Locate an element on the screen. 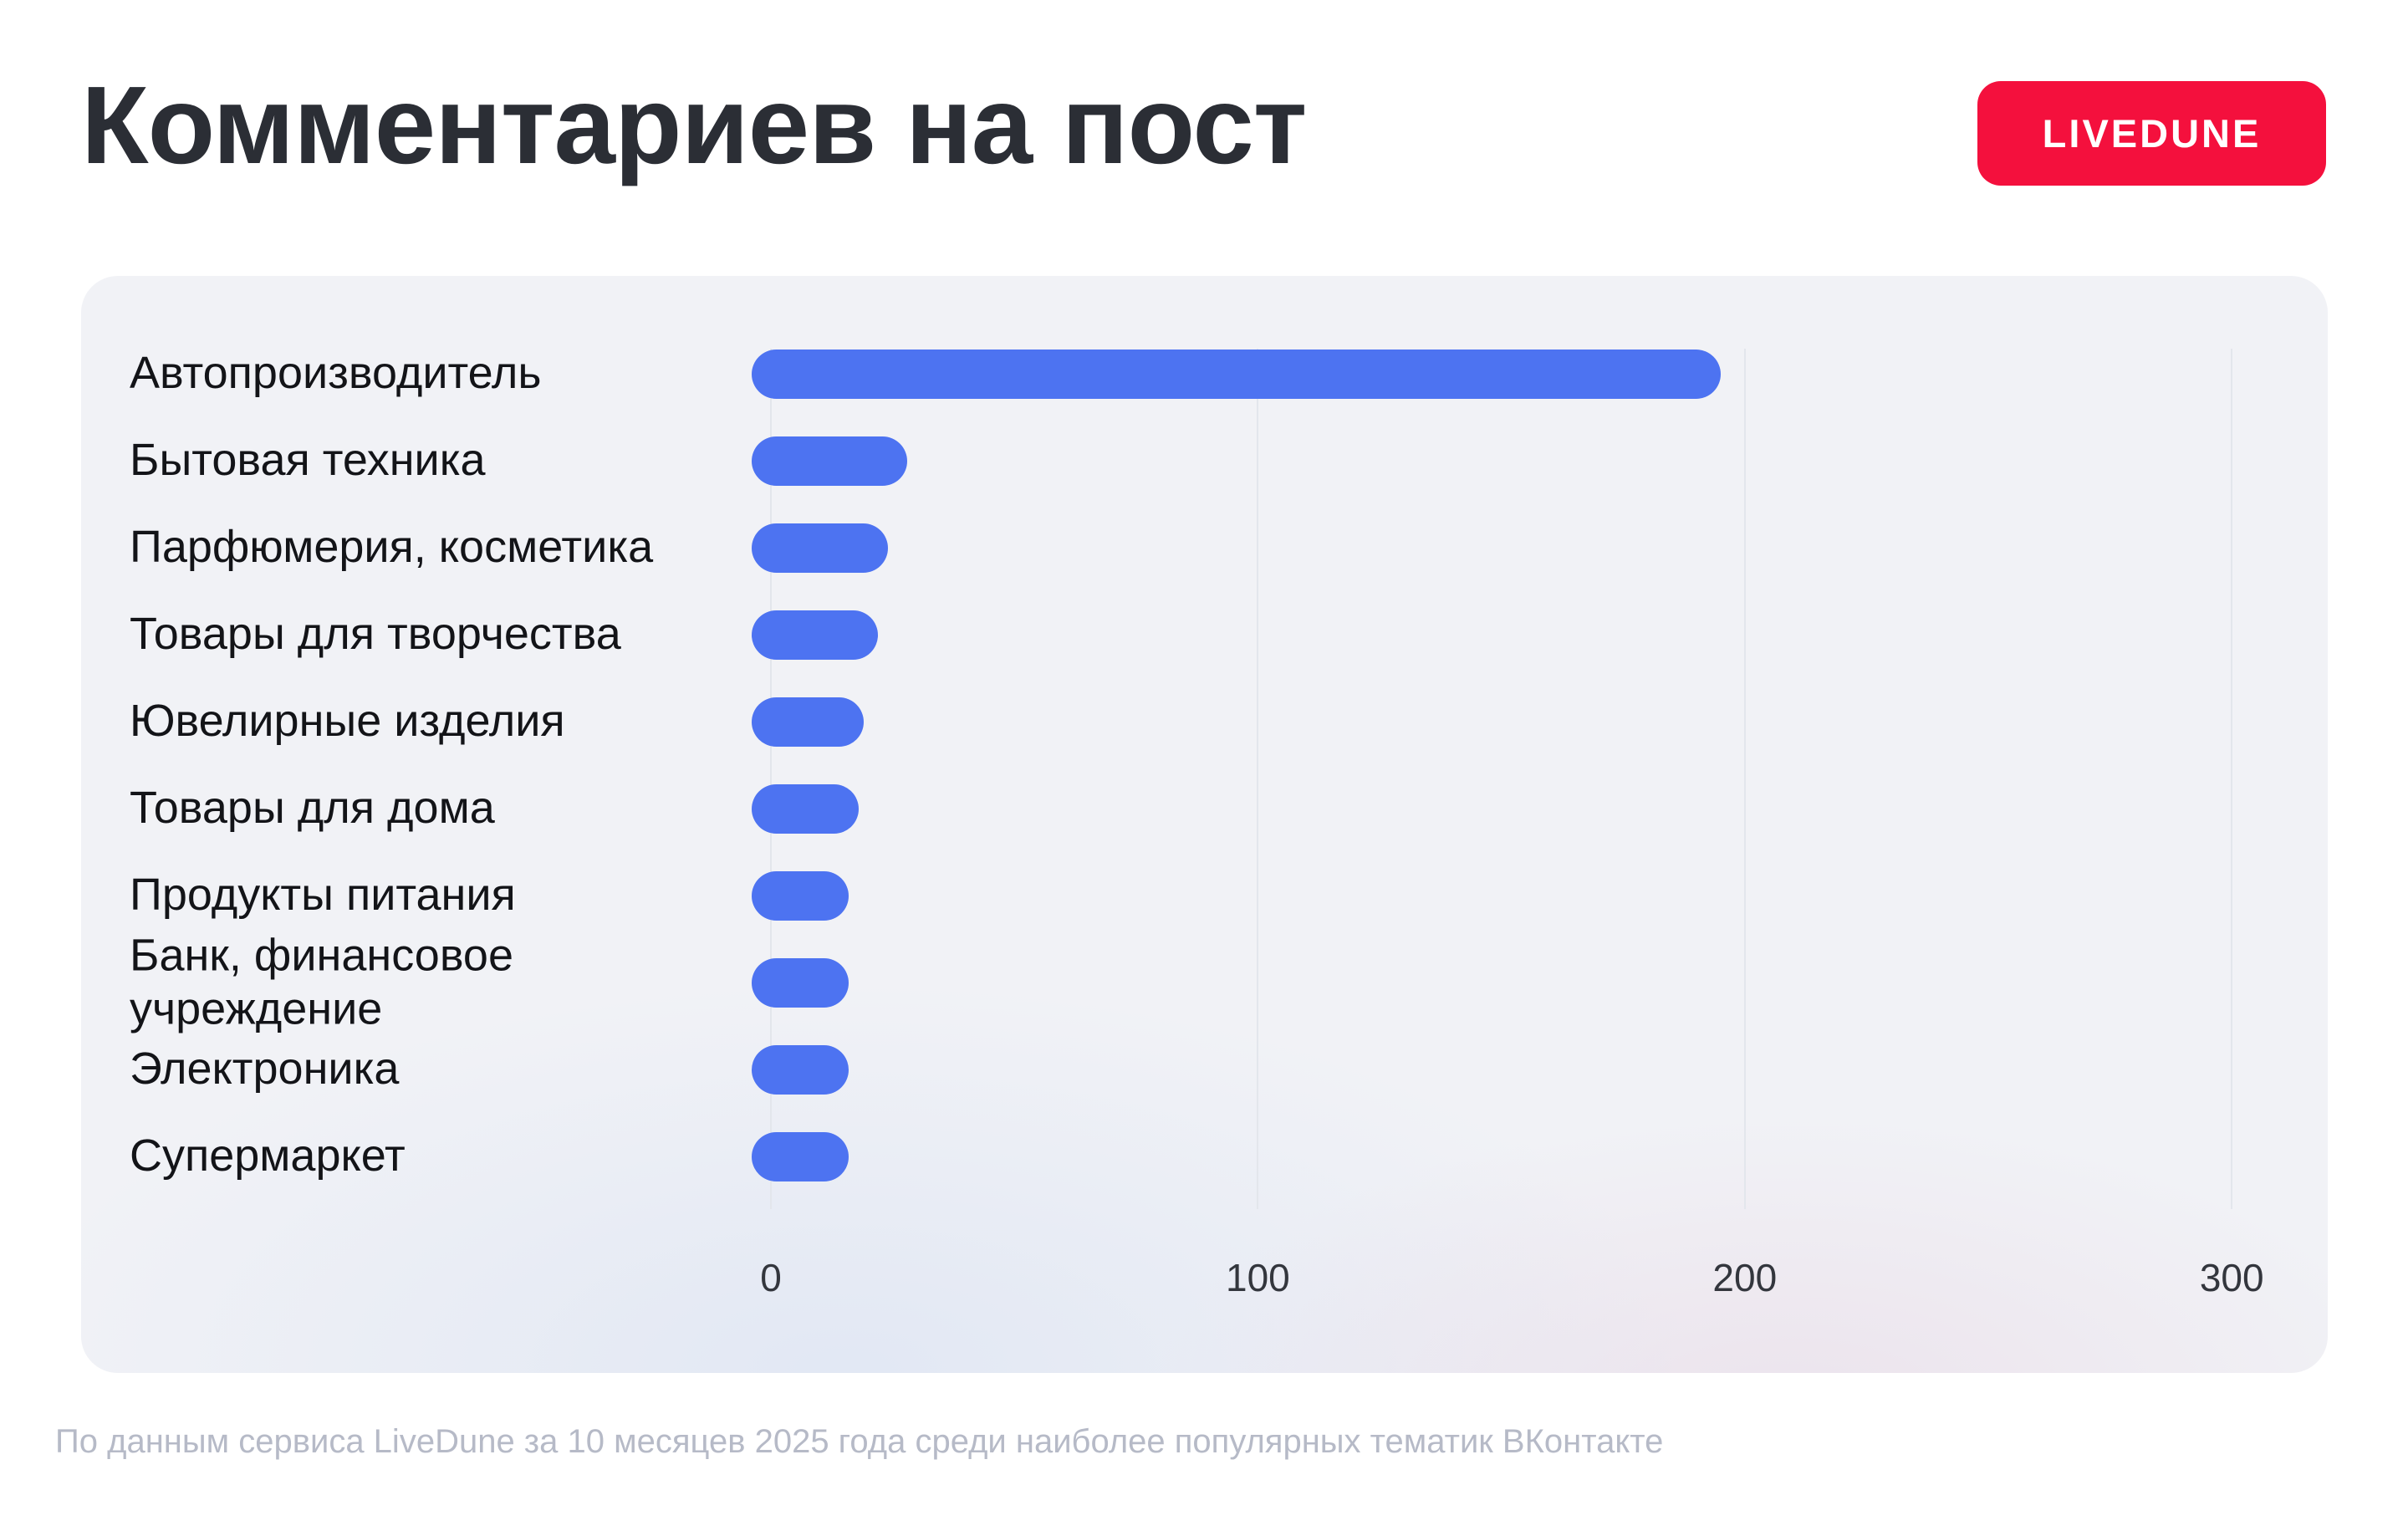 Image resolution: width=2408 pixels, height=1531 pixels. livedune-logo-badge: LIVEDUNE is located at coordinates (2151, 134).